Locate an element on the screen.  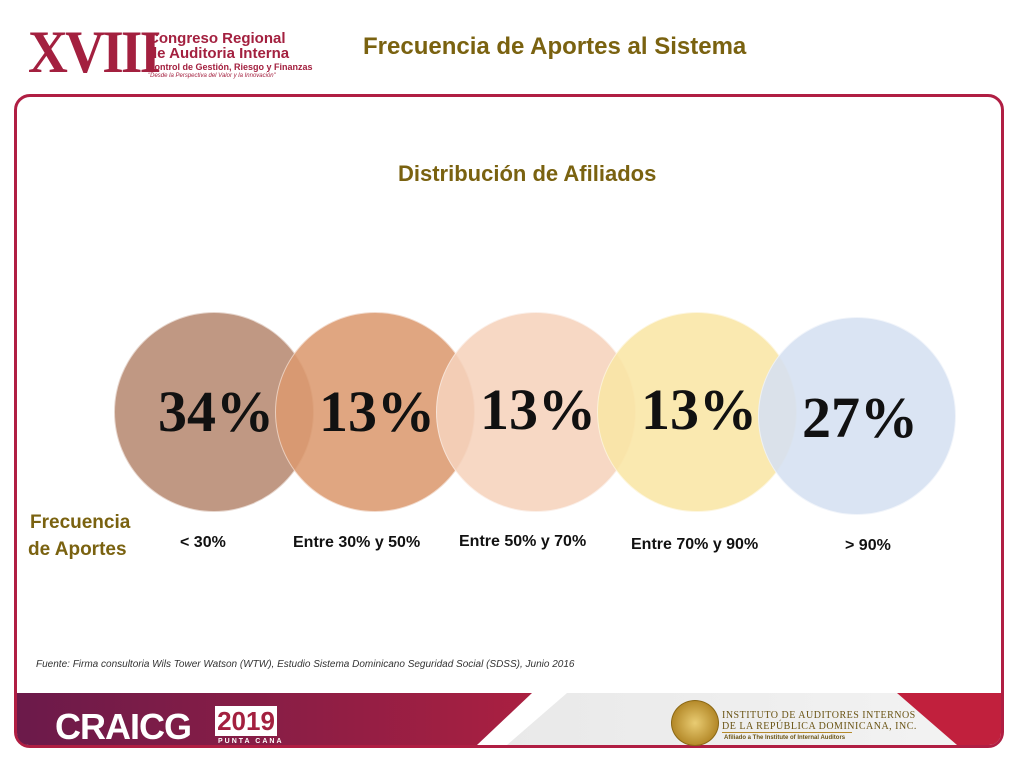
percent-label-5: 27% is located at coordinates (860, 417).